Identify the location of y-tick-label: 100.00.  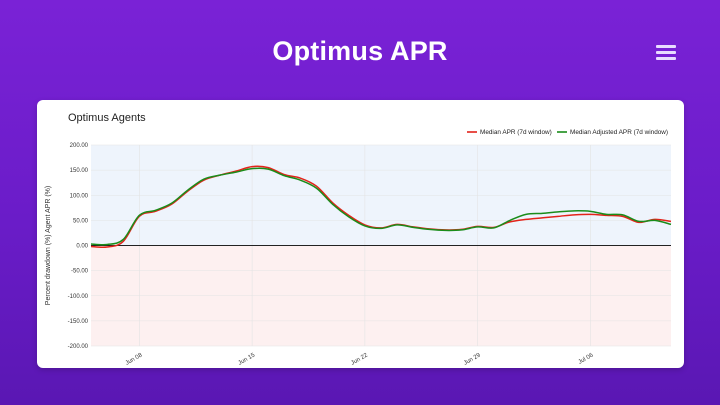
(79, 196).